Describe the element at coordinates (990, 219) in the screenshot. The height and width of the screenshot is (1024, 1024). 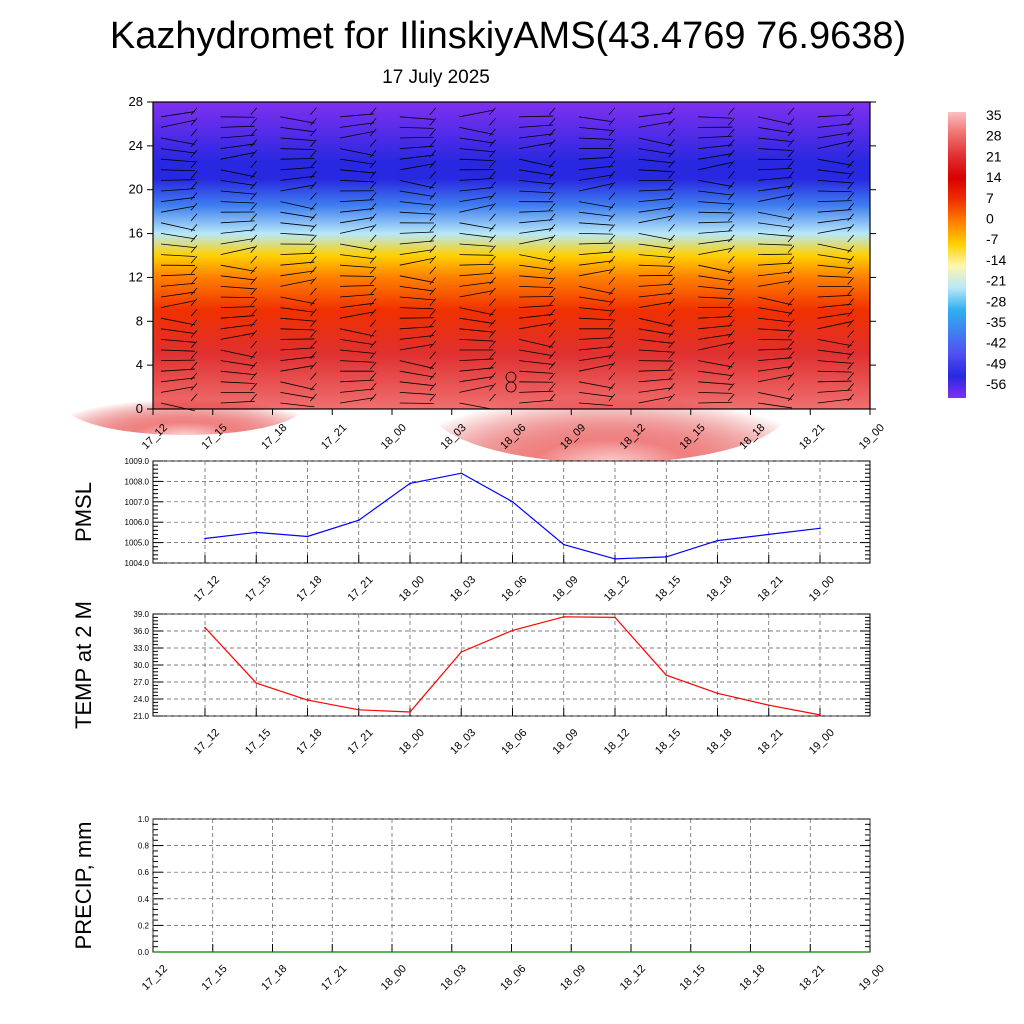
I see `colorbar-label: 0` at that location.